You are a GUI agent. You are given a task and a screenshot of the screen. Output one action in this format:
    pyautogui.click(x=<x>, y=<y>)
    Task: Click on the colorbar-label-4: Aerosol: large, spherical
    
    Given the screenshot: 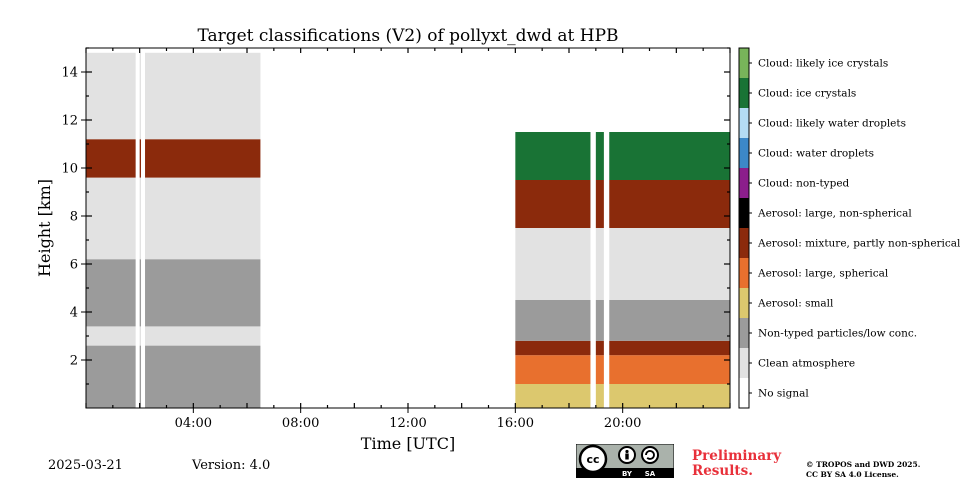 What is the action you would take?
    pyautogui.click(x=823, y=274)
    